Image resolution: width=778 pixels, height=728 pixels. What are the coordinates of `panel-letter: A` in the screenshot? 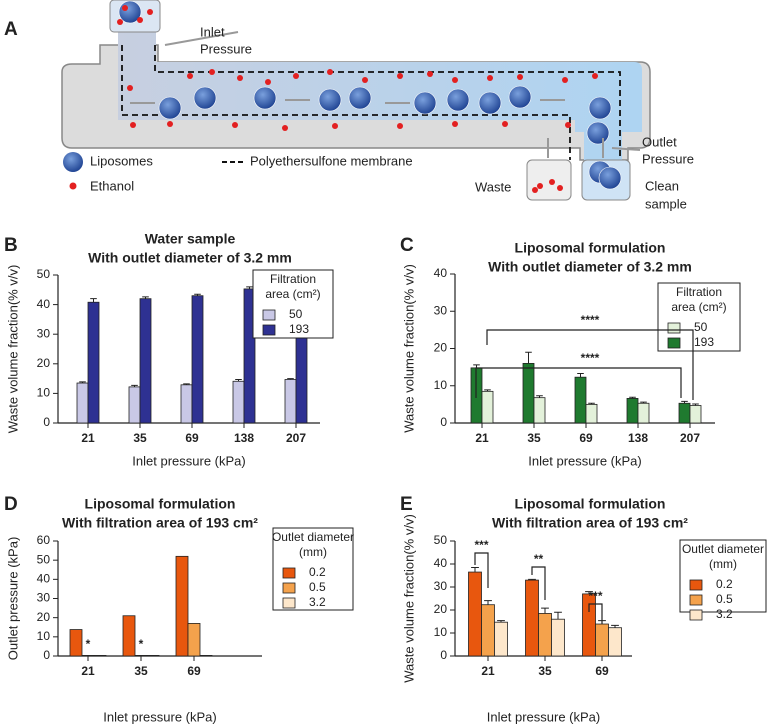 It's located at (11, 29).